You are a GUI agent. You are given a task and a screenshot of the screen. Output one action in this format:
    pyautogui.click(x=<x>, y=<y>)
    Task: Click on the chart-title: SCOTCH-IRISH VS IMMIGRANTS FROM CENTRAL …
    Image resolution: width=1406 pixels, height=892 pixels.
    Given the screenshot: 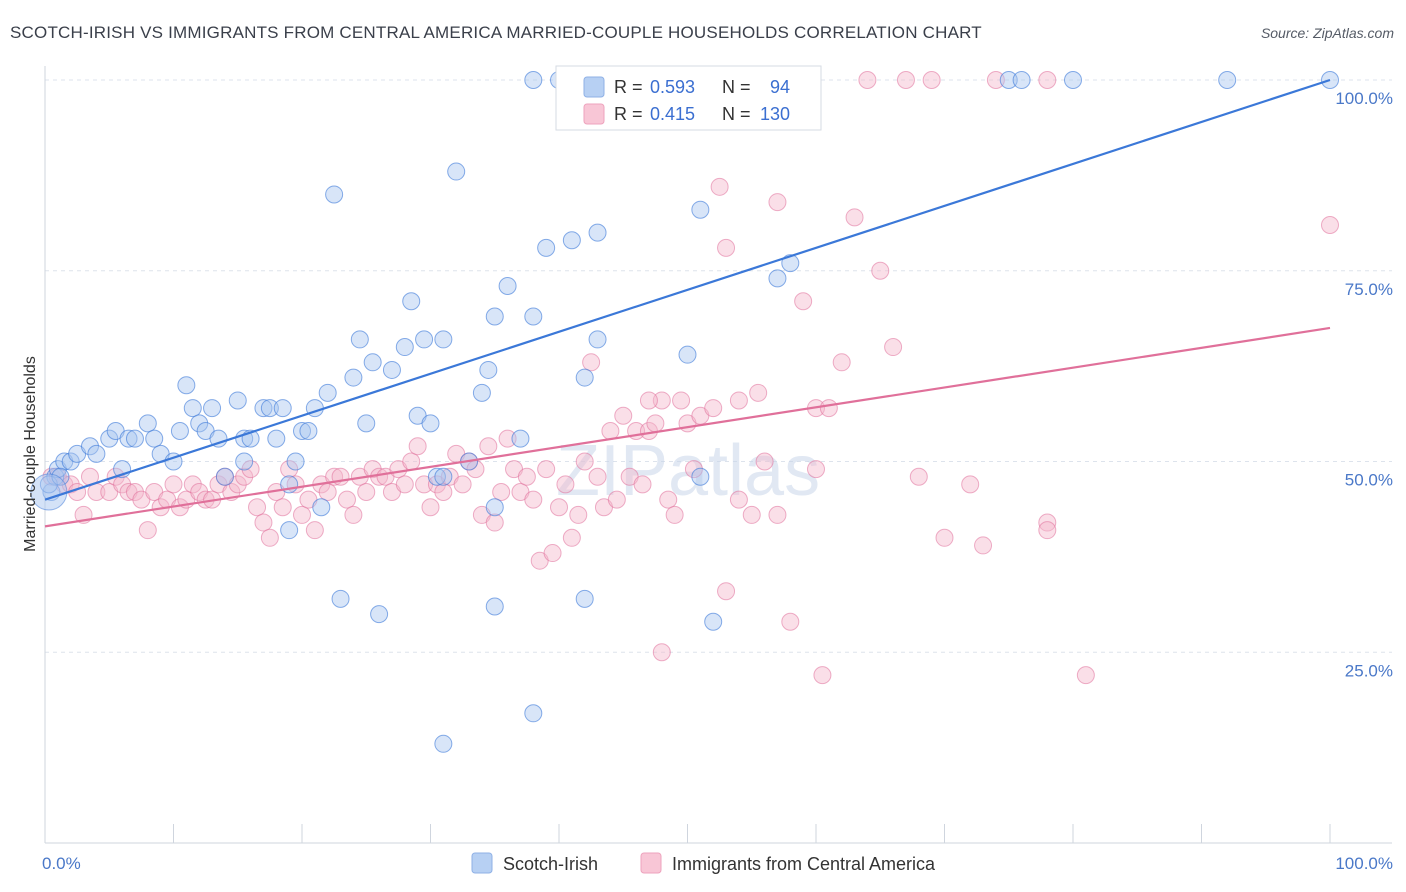 What is the action you would take?
    pyautogui.click(x=496, y=32)
    